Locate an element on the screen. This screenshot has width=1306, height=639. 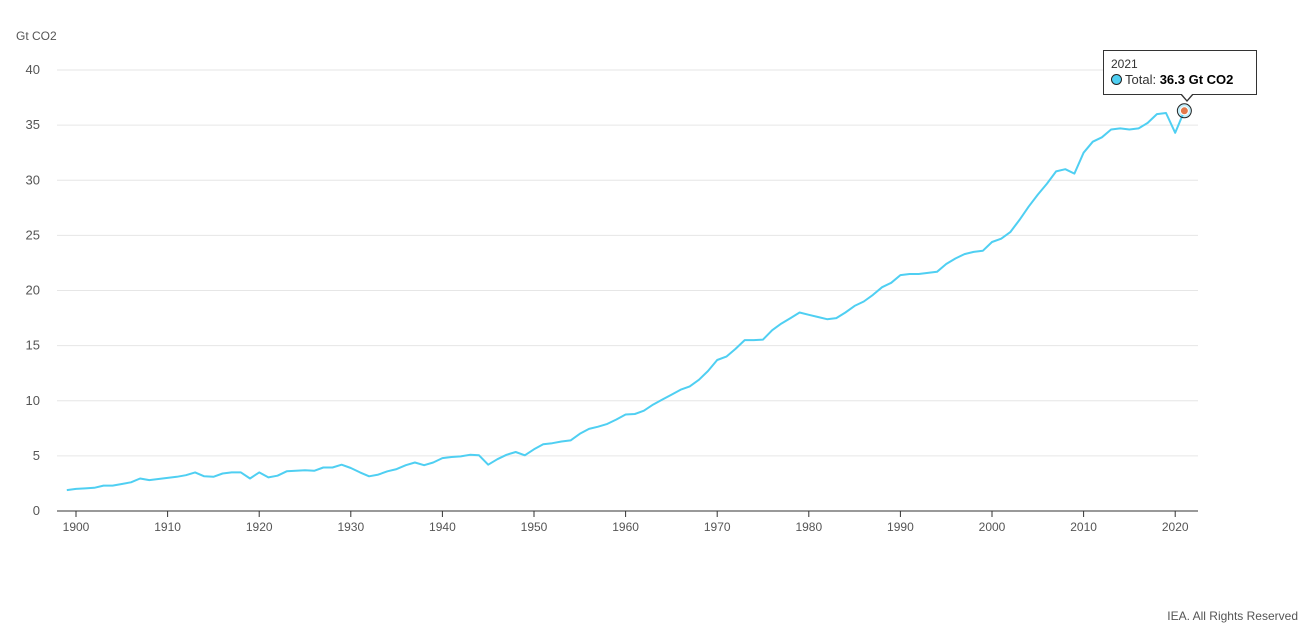
tooltip-caret-fill is located at coordinates (1187, 96).